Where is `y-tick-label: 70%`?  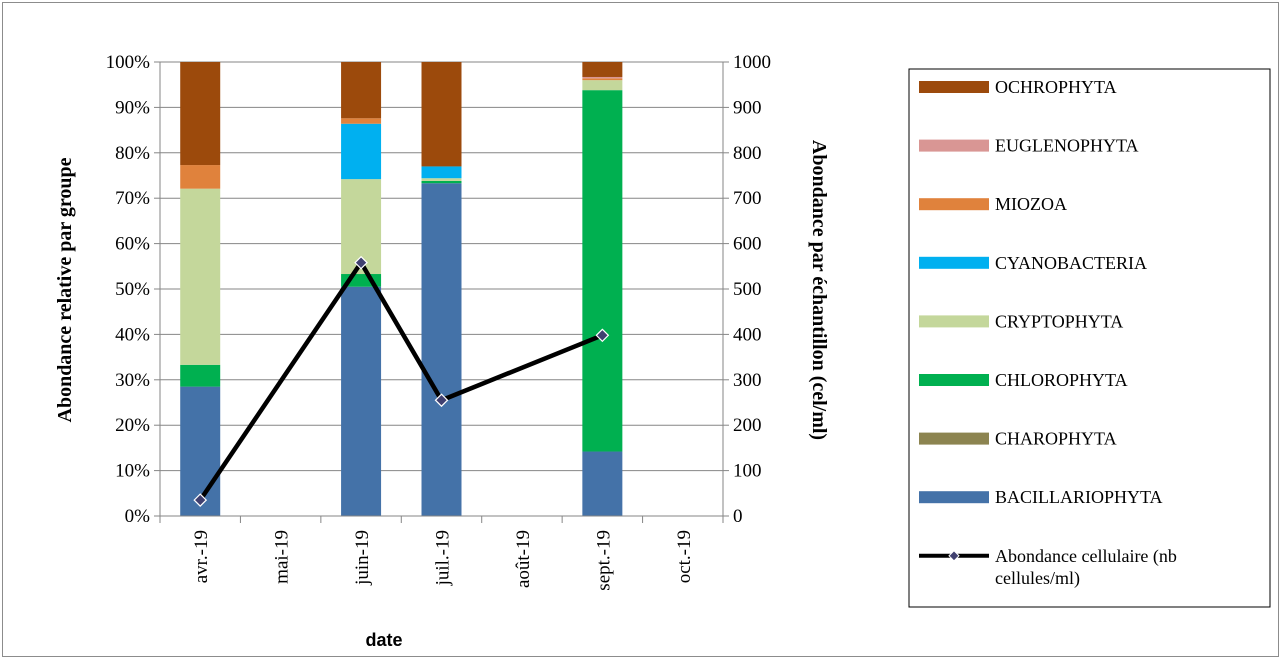 y-tick-label: 70% is located at coordinates (132, 198).